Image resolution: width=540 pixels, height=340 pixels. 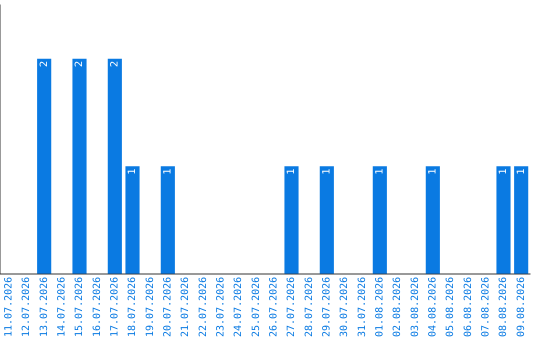 What do you see at coordinates (168, 307) in the screenshot?
I see `x-tick-label: 20.07.2026` at bounding box center [168, 307].